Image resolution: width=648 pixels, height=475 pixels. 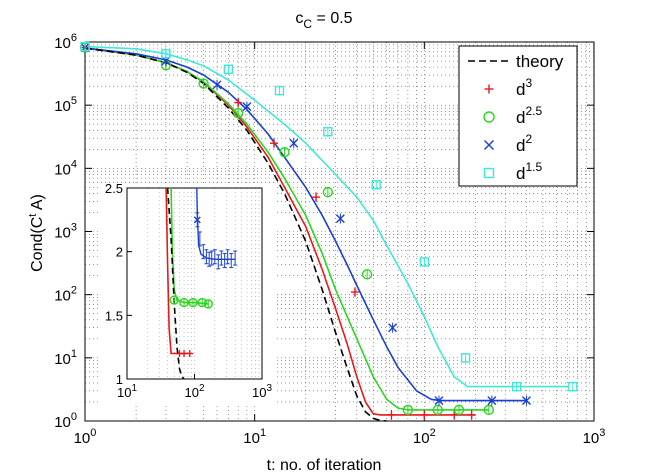 I want to click on inset-theory-line, so click(x=175, y=283).